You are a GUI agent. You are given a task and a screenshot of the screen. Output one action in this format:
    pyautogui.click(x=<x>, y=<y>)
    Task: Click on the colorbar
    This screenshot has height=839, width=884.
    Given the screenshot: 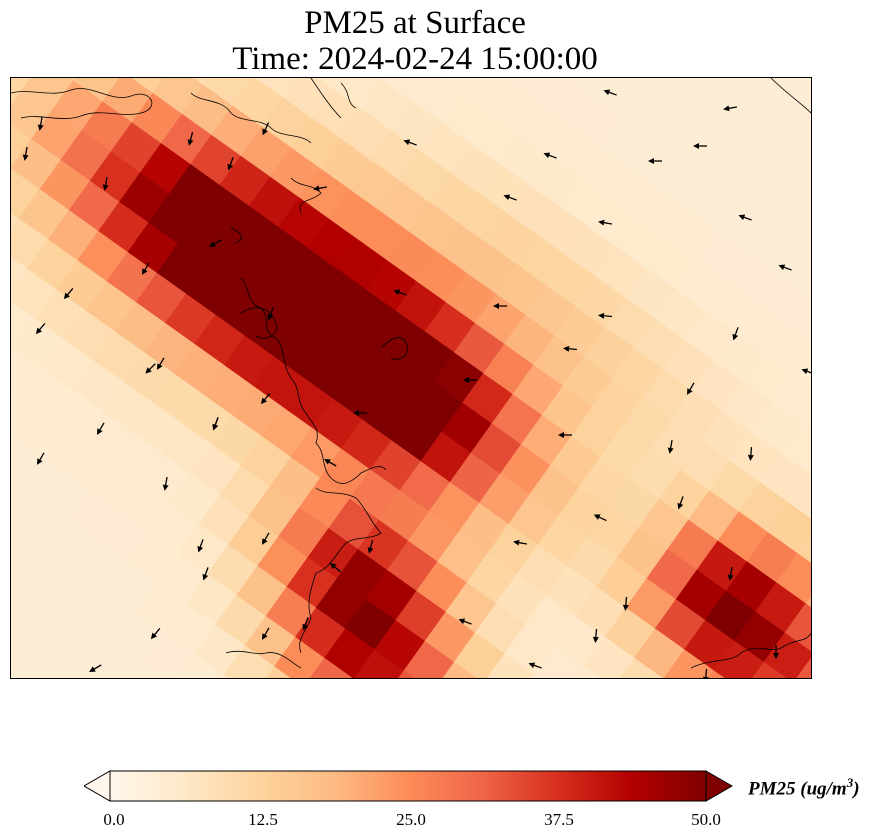 What is the action you would take?
    pyautogui.click(x=413, y=792)
    